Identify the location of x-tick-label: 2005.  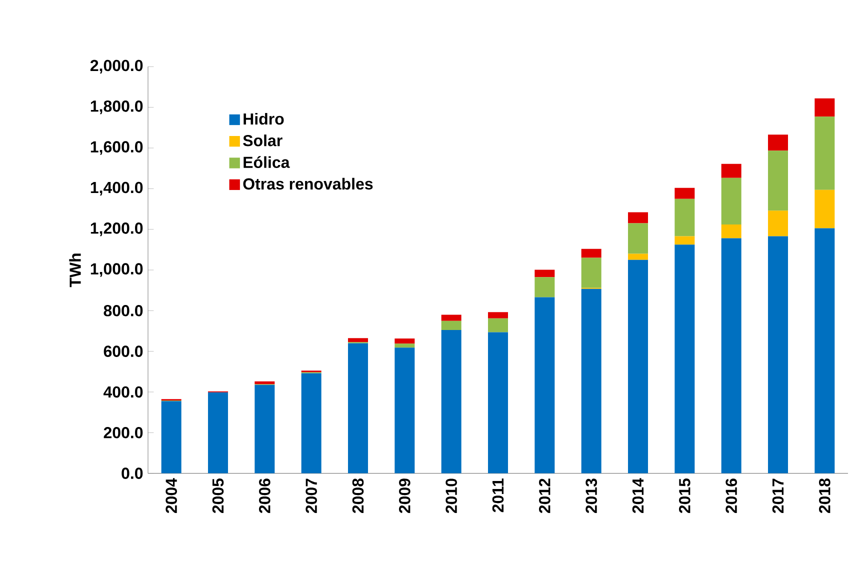
(218, 496).